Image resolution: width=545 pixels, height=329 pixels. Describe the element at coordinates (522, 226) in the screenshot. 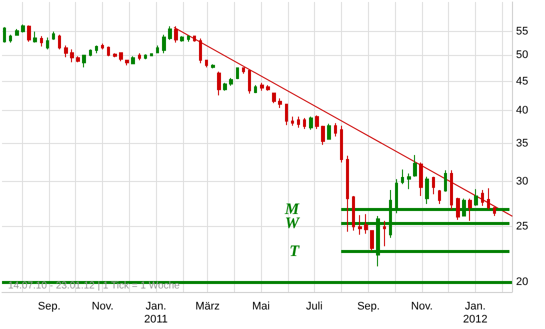

I see `y-tick-label: 25` at that location.